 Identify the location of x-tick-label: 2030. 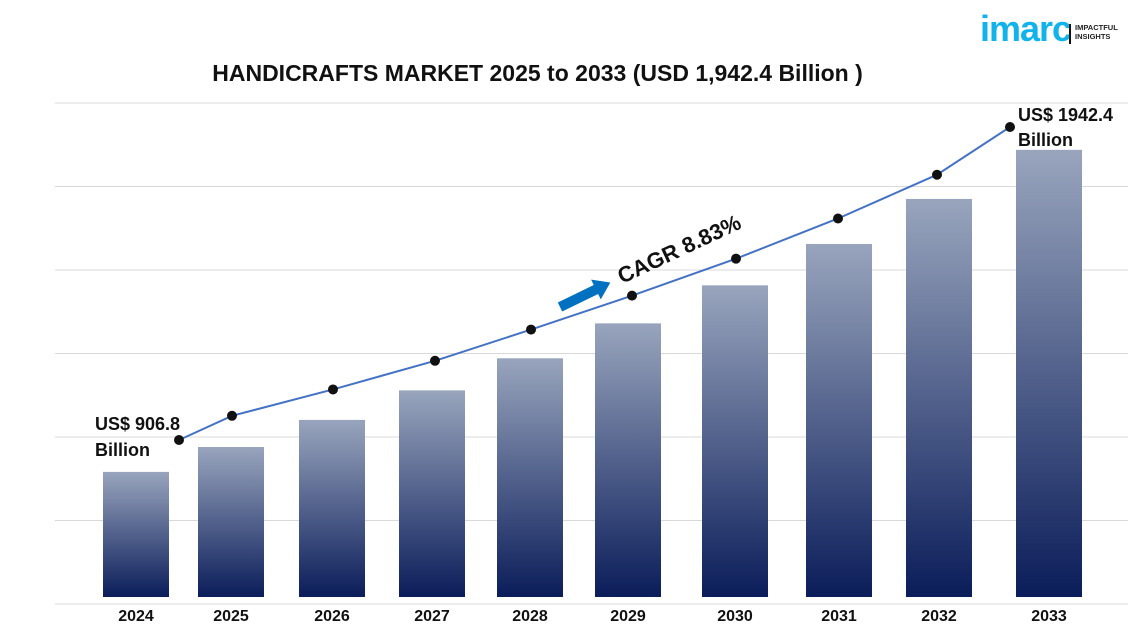
(735, 616).